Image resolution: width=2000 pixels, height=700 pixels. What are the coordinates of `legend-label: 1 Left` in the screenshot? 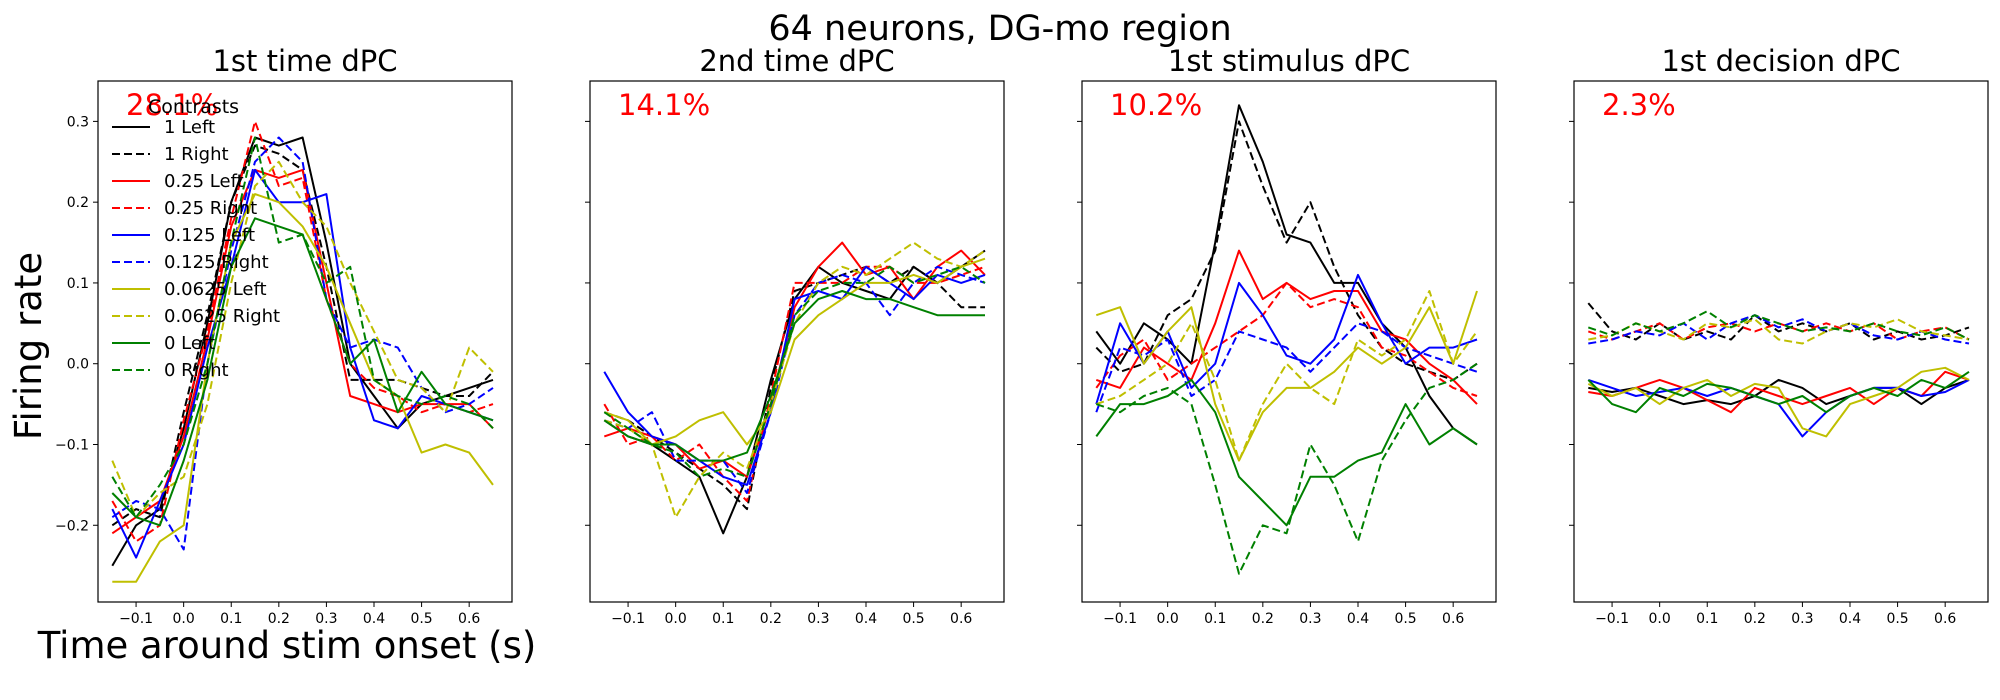 It's located at (189, 127).